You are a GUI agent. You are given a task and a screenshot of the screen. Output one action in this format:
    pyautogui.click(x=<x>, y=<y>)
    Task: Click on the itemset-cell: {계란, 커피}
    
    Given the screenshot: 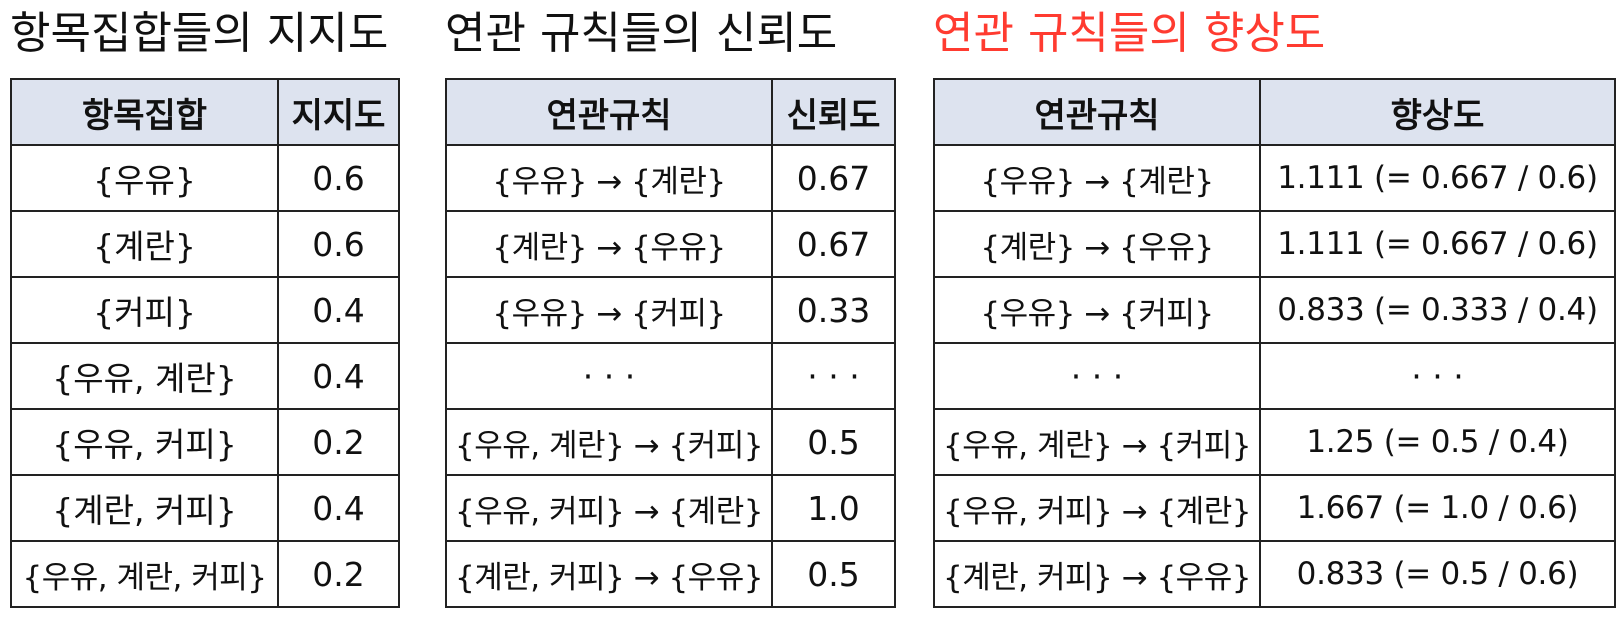 What is the action you would take?
    pyautogui.click(x=144, y=508)
    